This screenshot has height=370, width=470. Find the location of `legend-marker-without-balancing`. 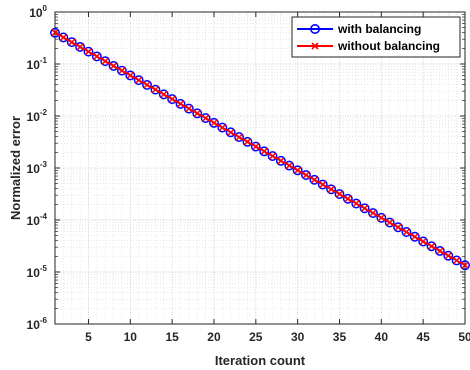

legend-marker-without-balancing is located at coordinates (315, 46).